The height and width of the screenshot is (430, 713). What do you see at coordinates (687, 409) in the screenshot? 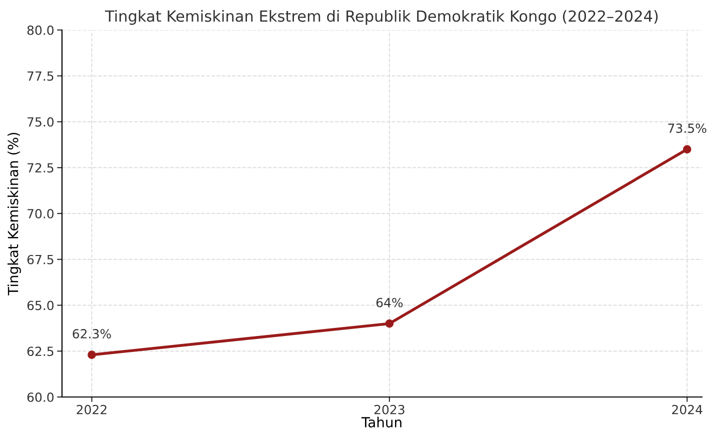
I see `x-tick-label: 2024` at bounding box center [687, 409].